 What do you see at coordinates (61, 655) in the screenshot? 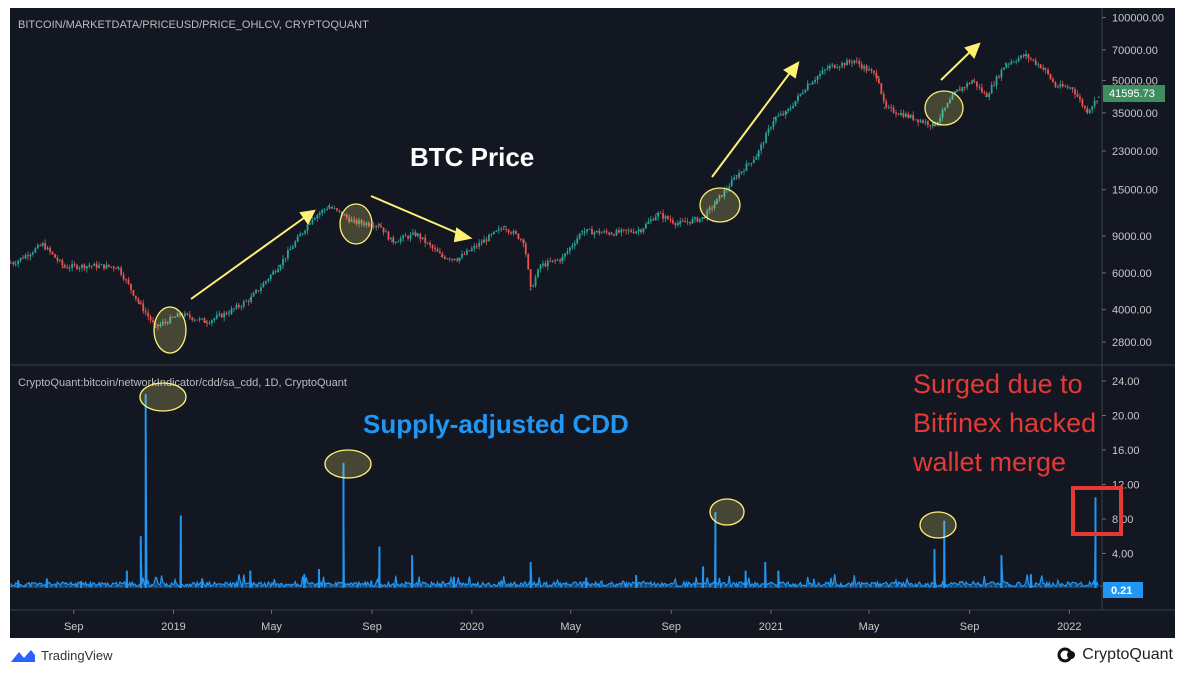
I see `tradingview-logo: TradingView` at bounding box center [61, 655].